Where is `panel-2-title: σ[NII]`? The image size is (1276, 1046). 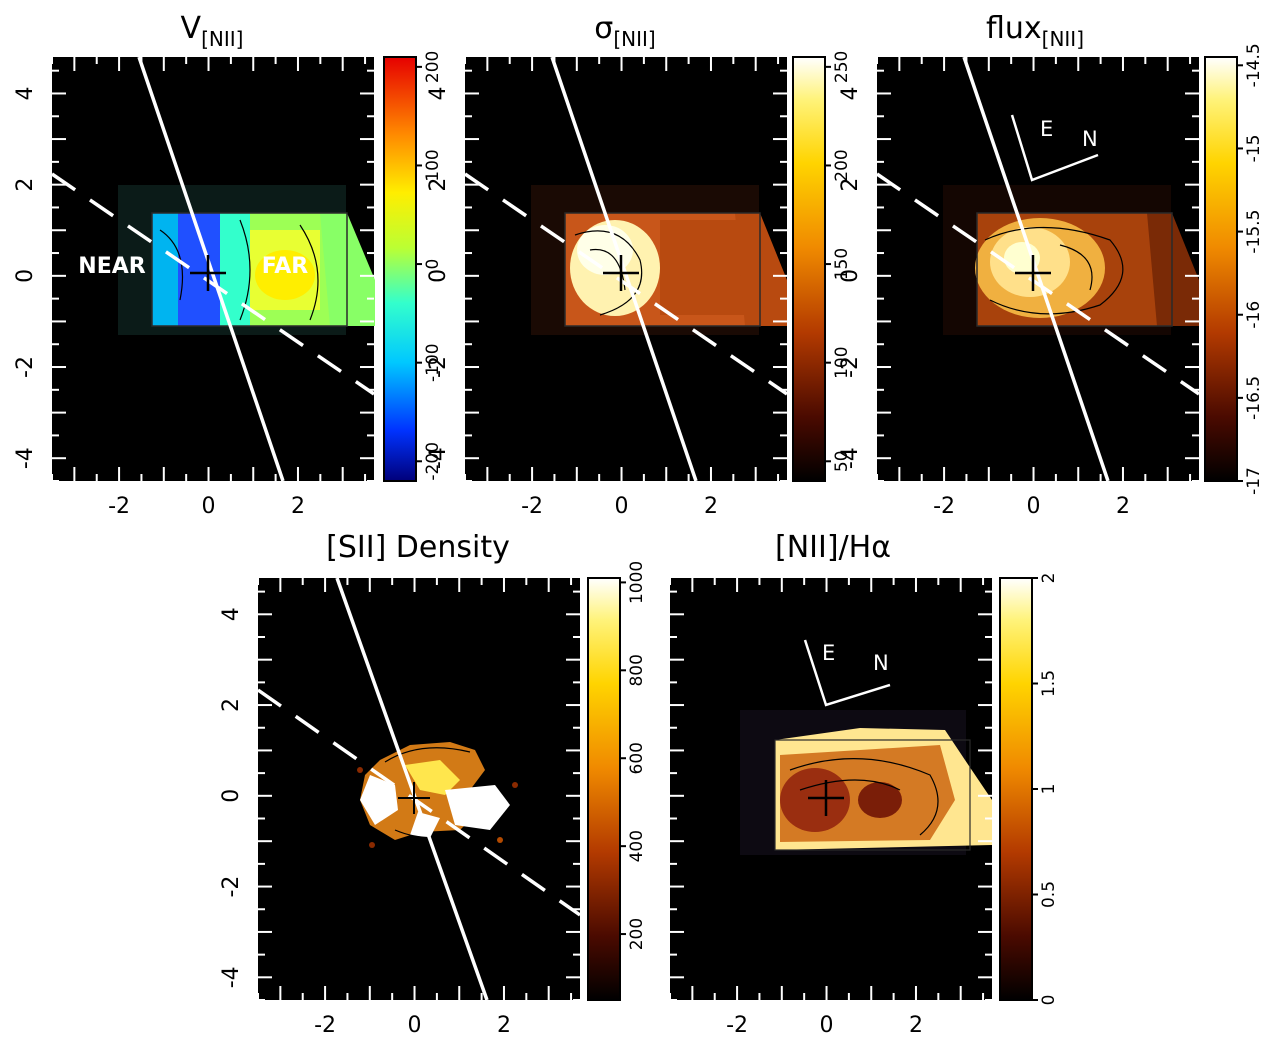 panel-2-title: σ[NII] is located at coordinates (624, 31).